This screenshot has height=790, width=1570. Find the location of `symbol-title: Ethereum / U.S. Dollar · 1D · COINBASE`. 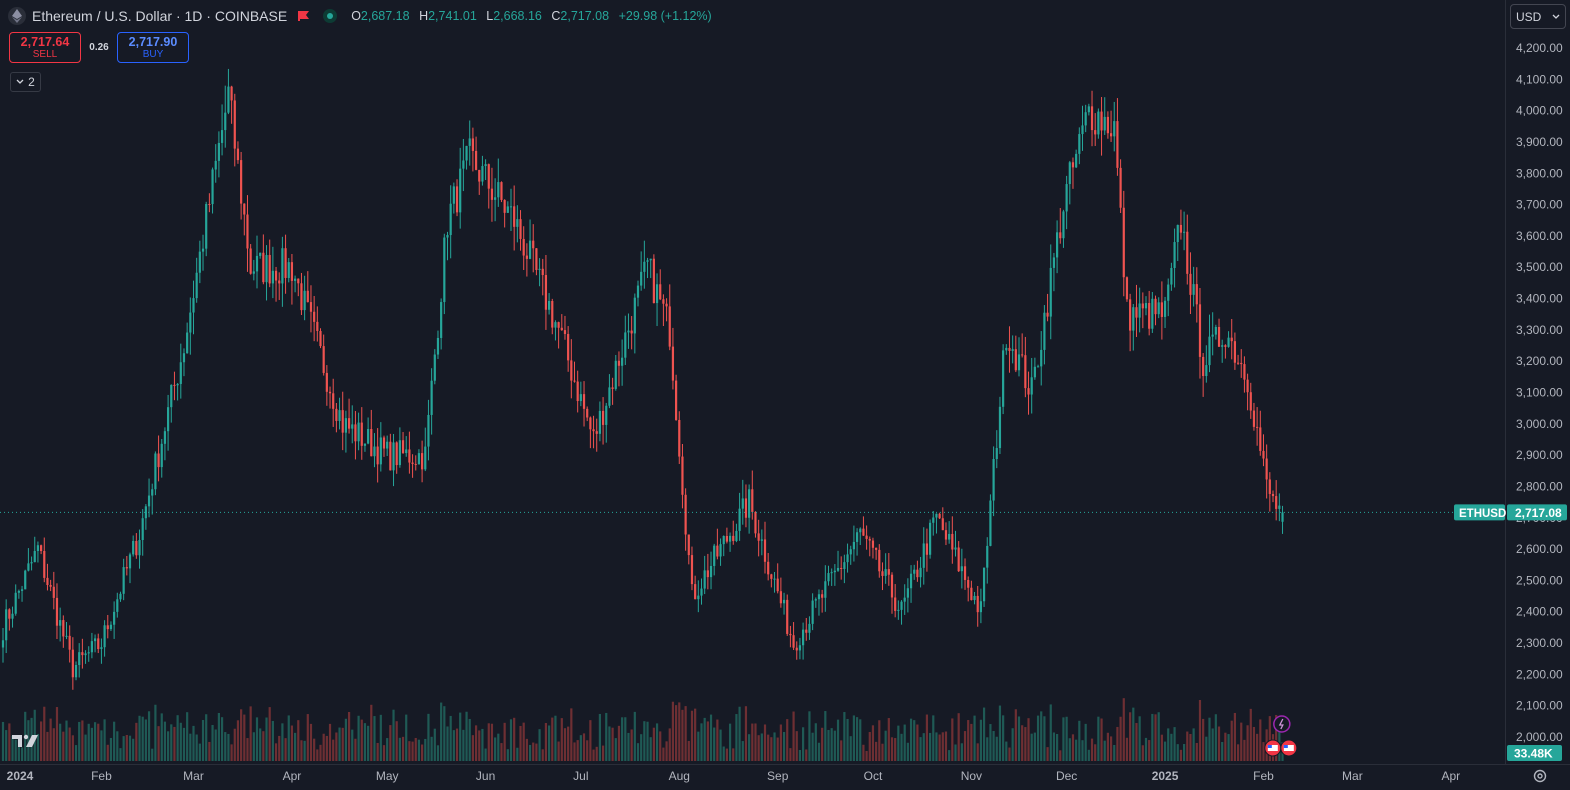

symbol-title: Ethereum / U.S. Dollar · 1D · COINBASE is located at coordinates (160, 16).